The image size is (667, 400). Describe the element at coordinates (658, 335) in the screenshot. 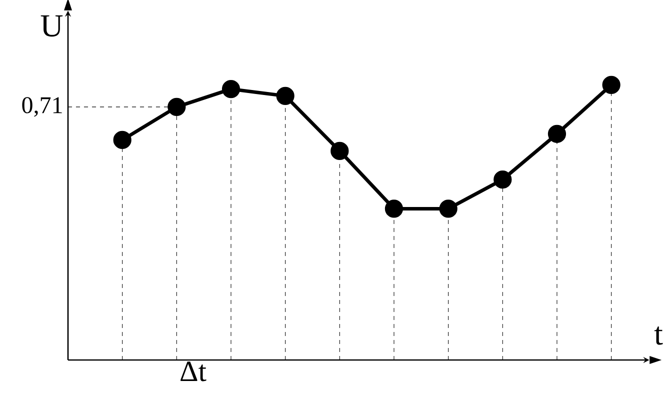

I see `x-axis-title: t` at that location.